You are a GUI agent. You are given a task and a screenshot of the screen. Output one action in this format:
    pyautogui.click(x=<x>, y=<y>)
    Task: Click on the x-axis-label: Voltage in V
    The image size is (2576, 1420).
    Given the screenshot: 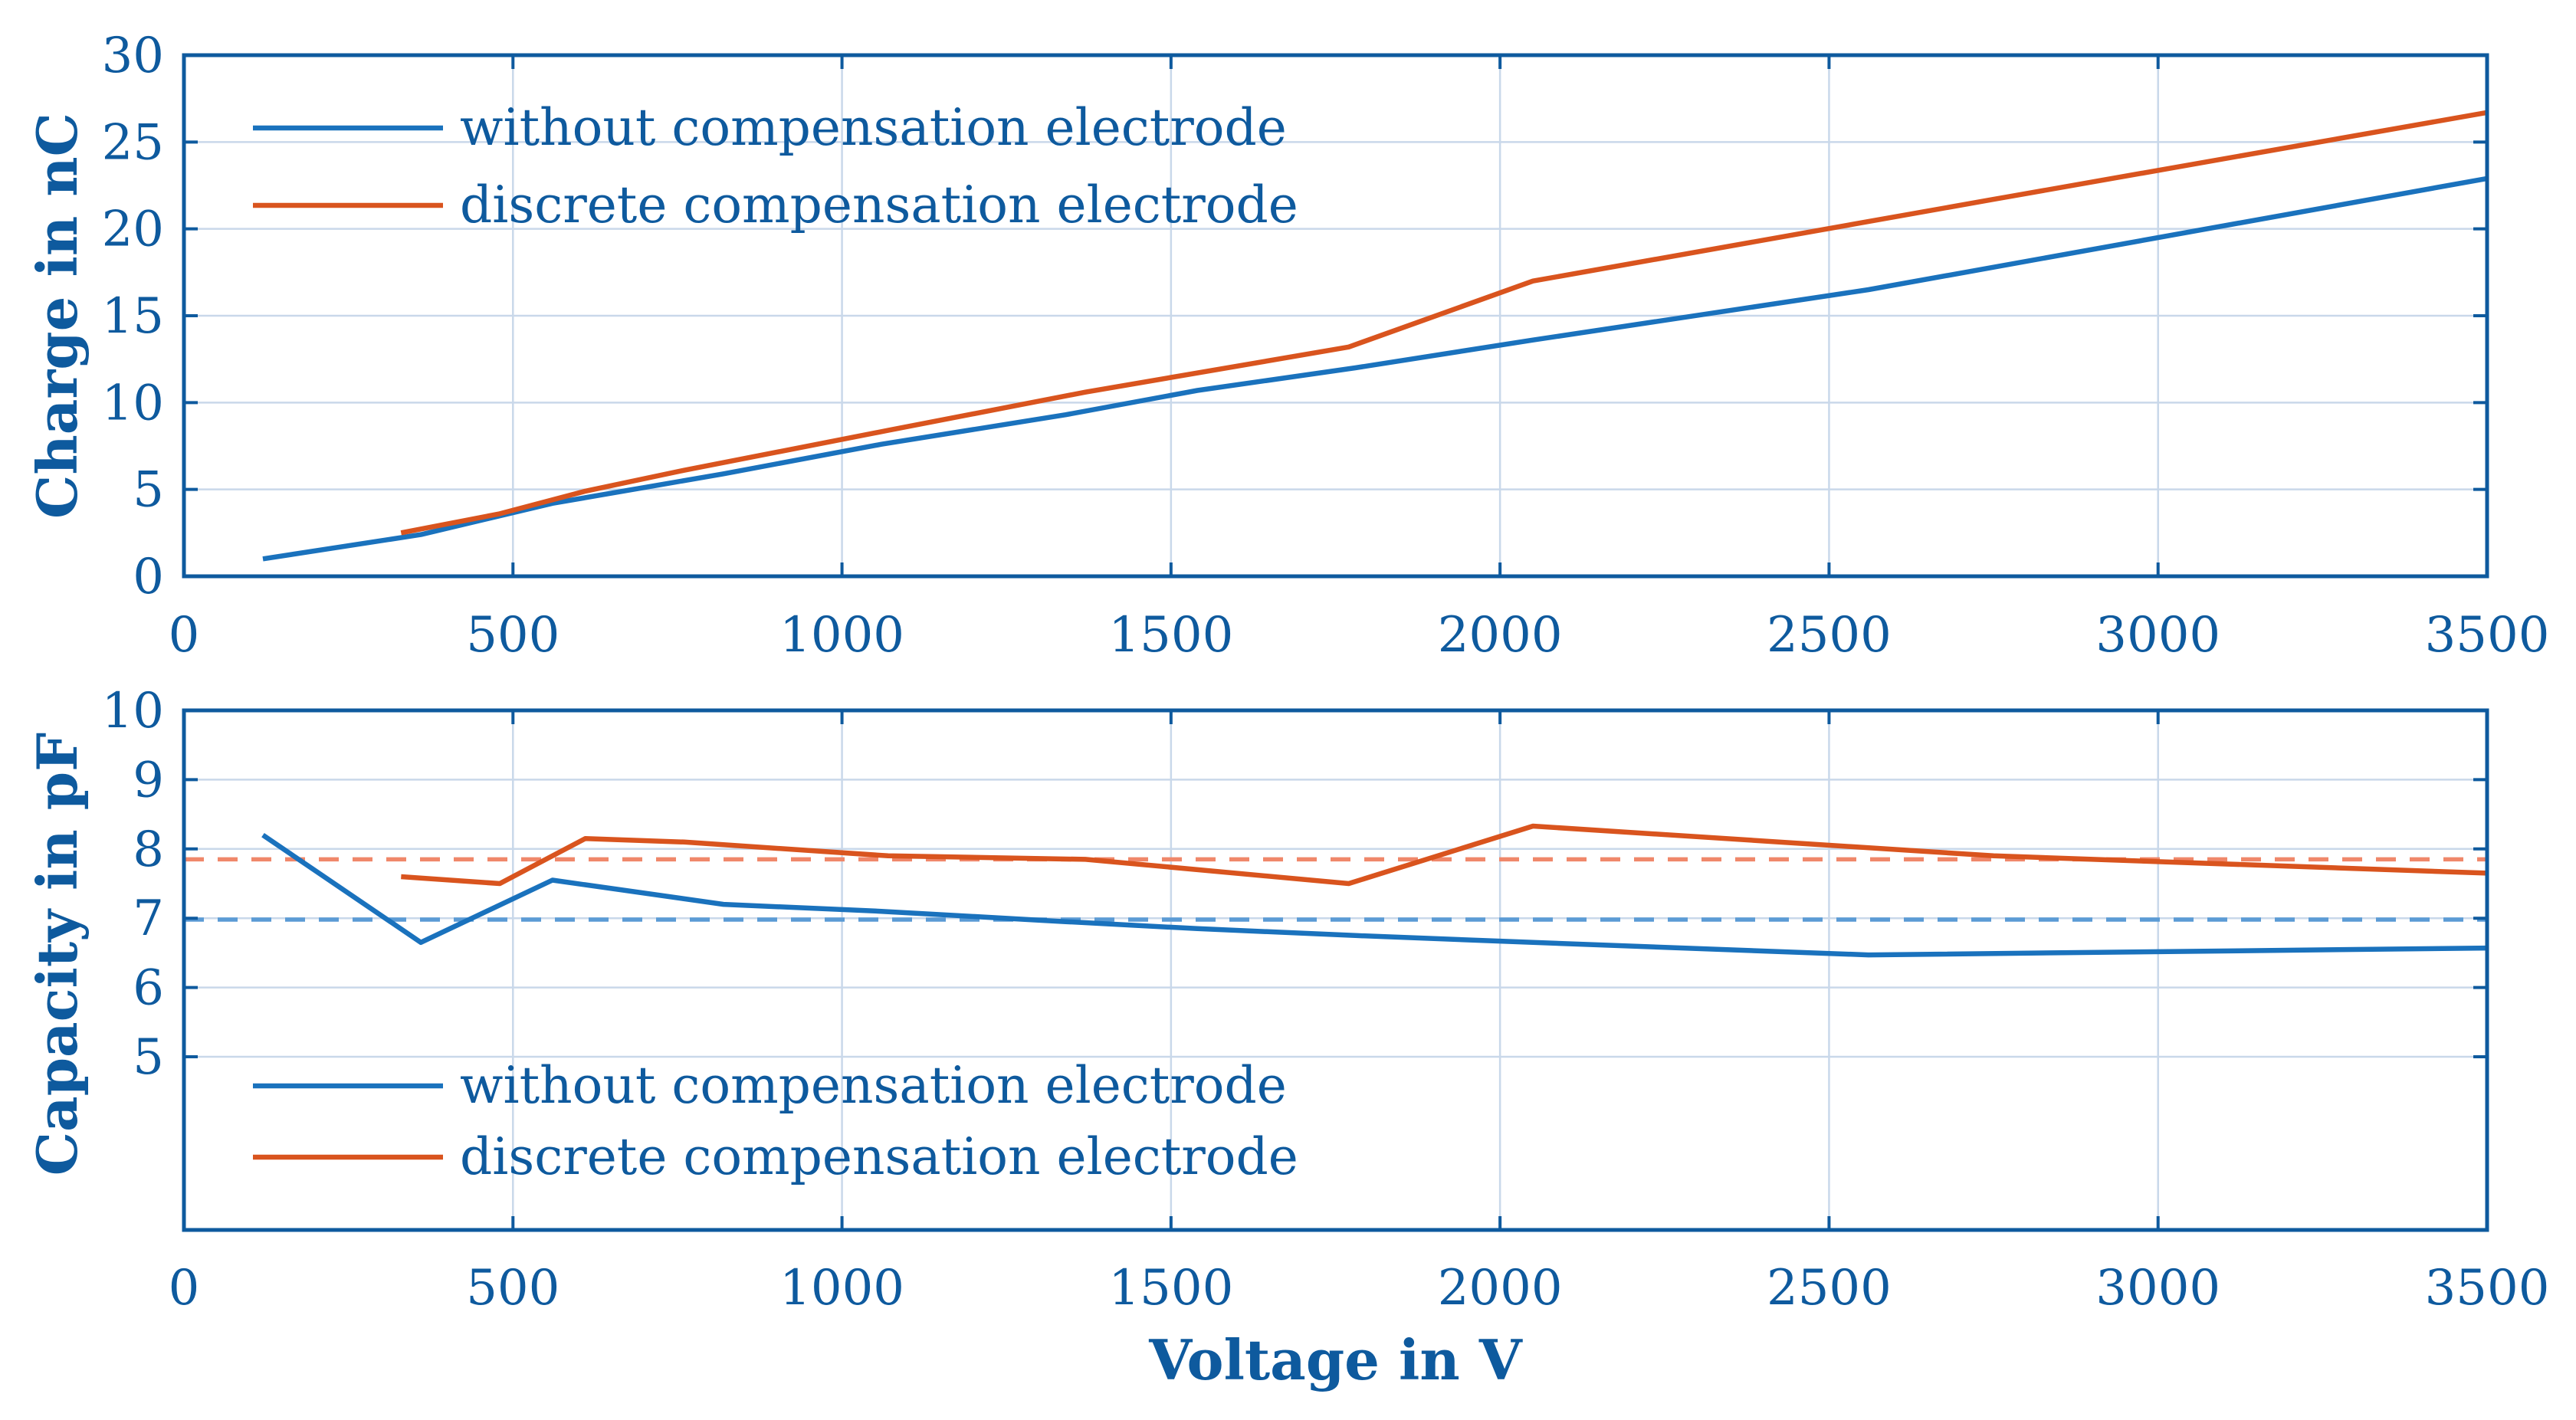 What is the action you would take?
    pyautogui.click(x=1335, y=1359)
    